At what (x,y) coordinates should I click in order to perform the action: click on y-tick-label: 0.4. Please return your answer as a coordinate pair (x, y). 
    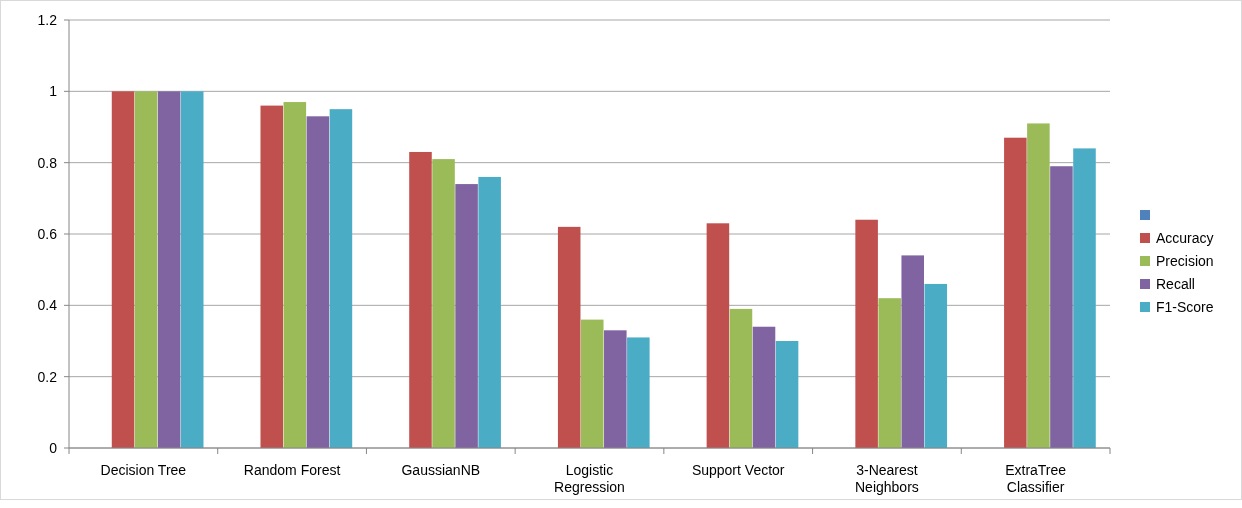
    Looking at the image, I should click on (47, 305).